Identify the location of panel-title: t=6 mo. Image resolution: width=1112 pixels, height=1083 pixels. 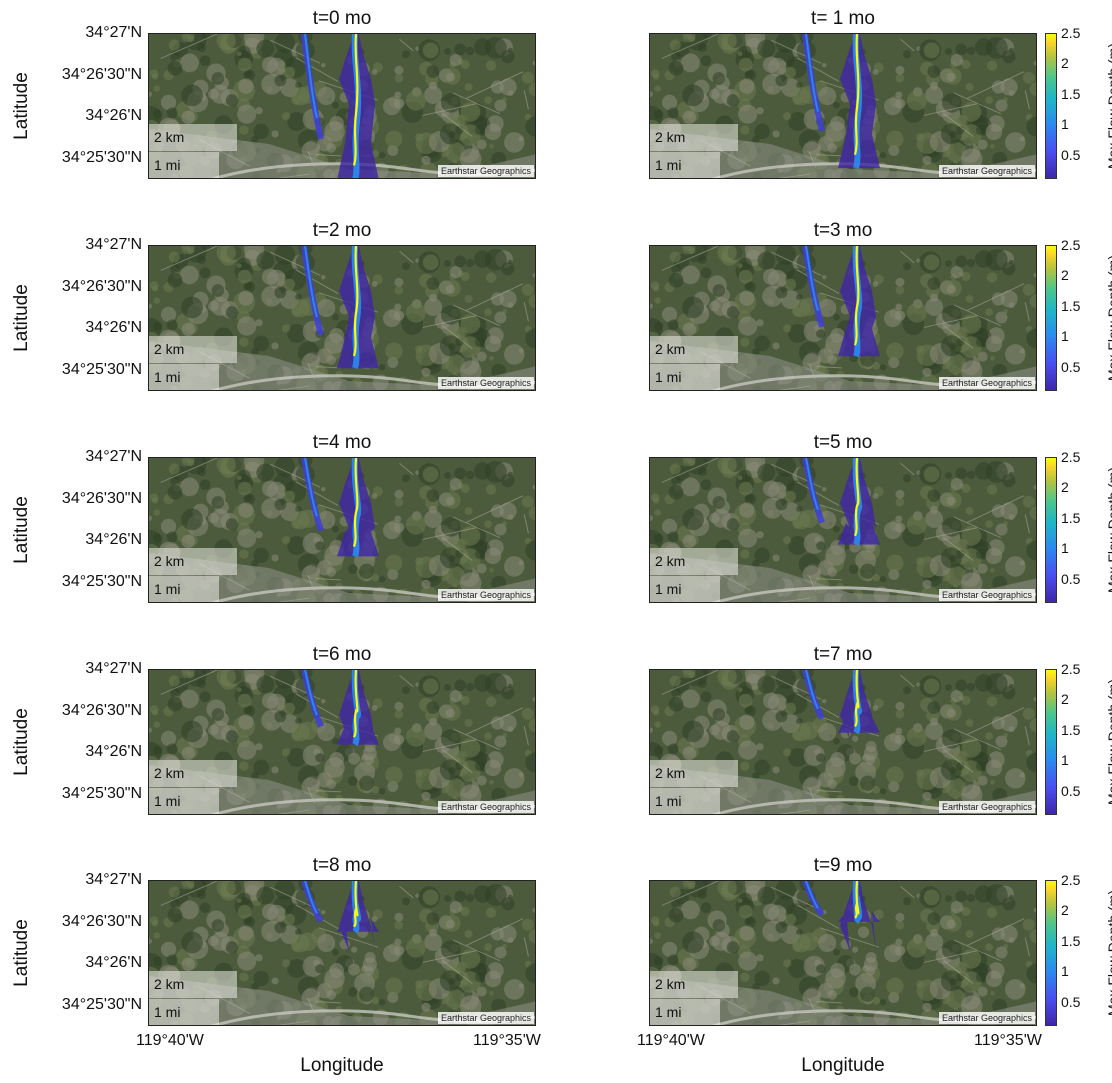
(342, 654).